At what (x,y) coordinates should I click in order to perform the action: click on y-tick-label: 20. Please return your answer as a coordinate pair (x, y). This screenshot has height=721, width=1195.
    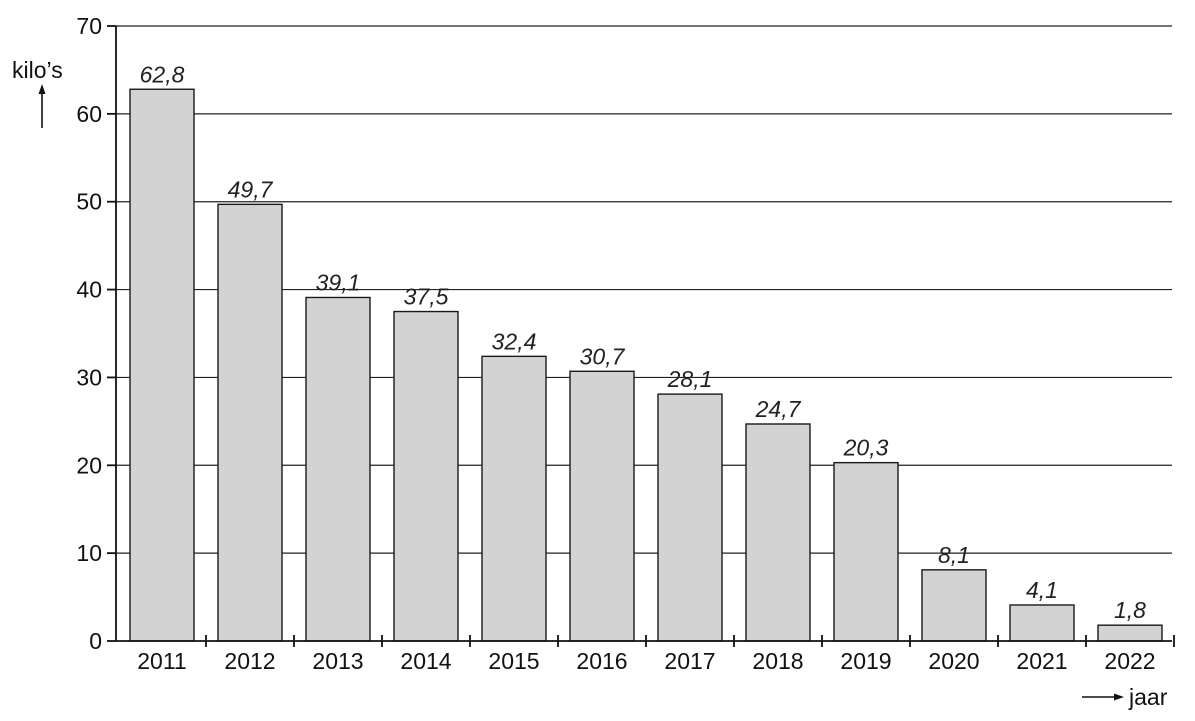
    Looking at the image, I should click on (89, 465).